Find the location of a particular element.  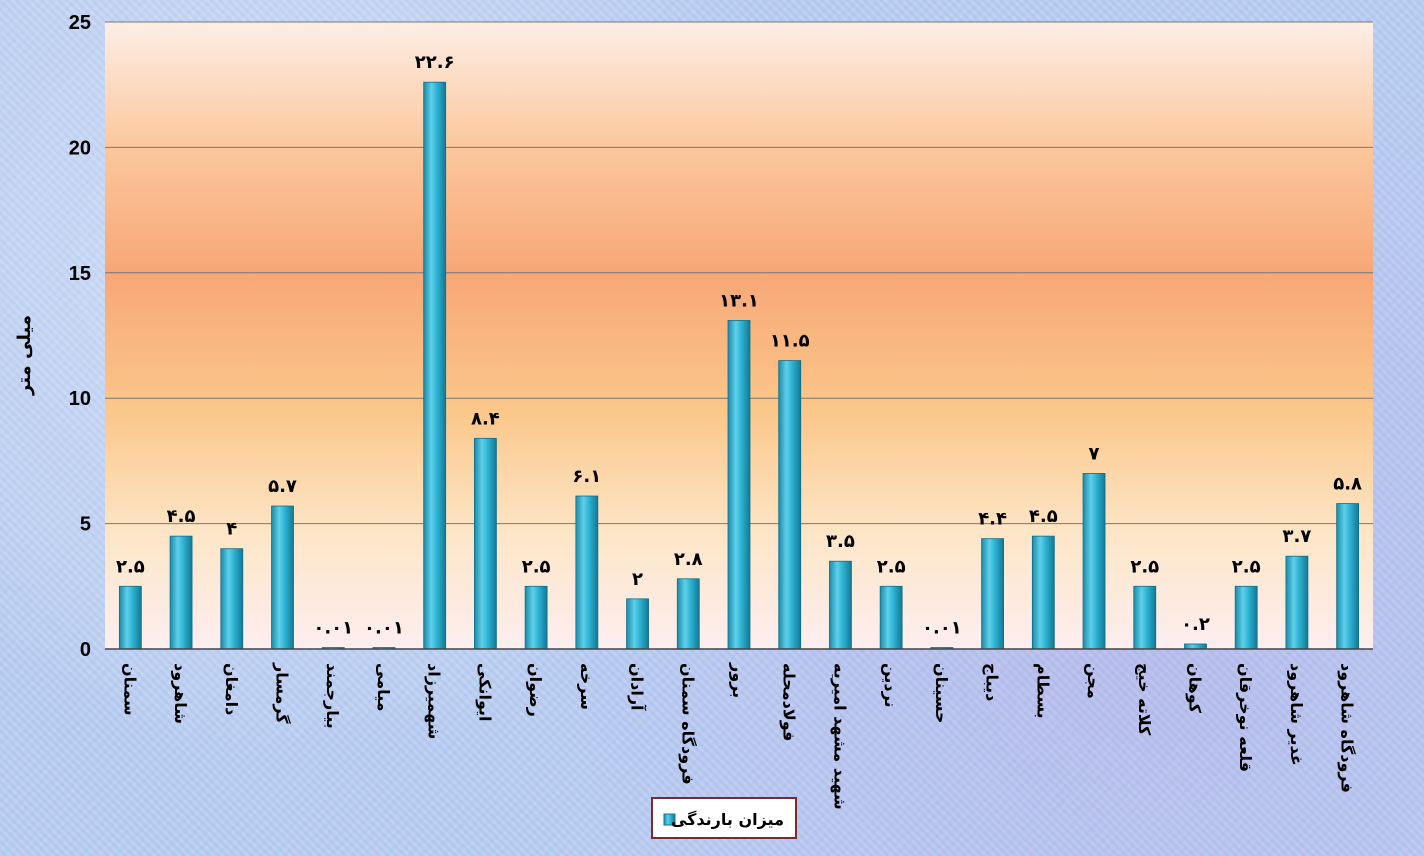

y-tick-label: 20 is located at coordinates (80, 148).